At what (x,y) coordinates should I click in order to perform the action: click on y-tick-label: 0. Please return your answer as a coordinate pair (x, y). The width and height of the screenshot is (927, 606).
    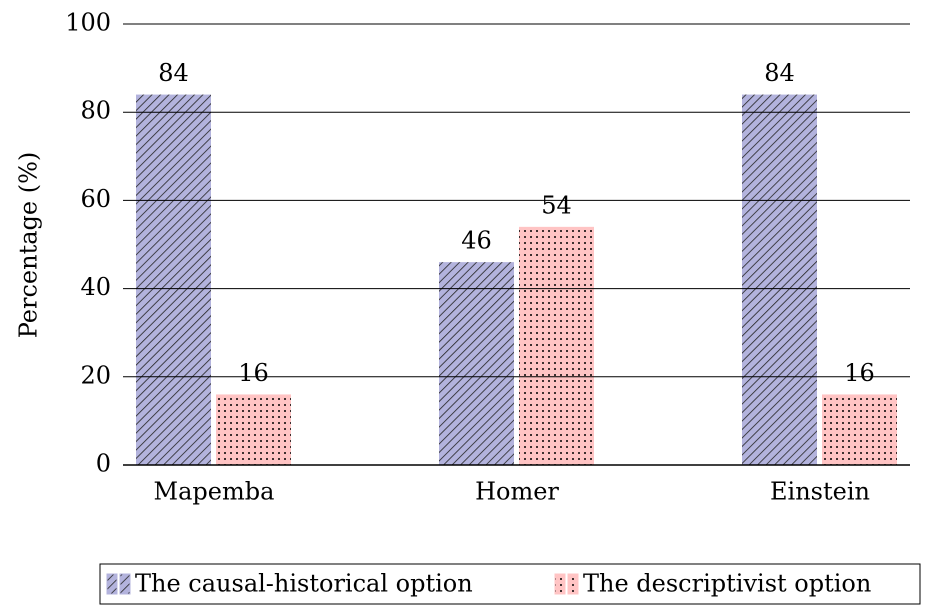
    Looking at the image, I should click on (103, 464).